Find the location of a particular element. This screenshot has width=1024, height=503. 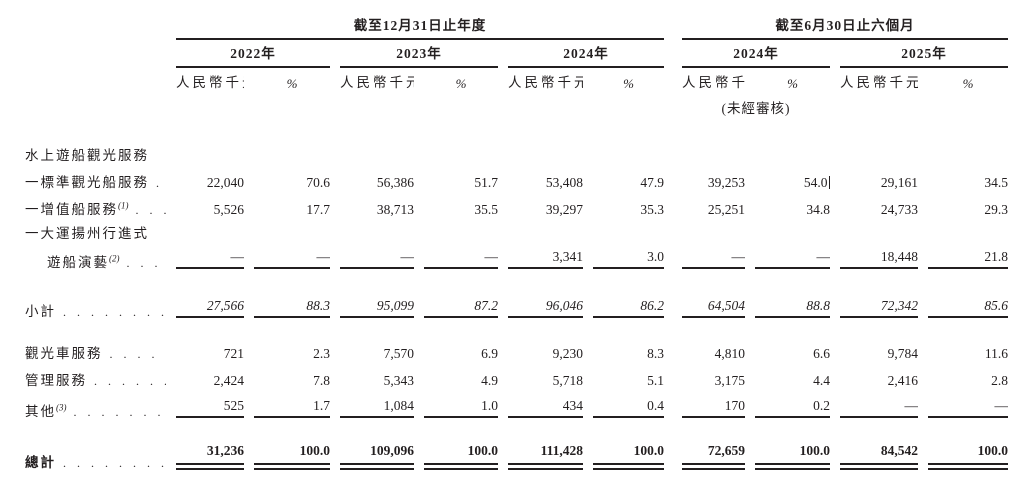

amount-cell: 721 is located at coordinates (233, 353).